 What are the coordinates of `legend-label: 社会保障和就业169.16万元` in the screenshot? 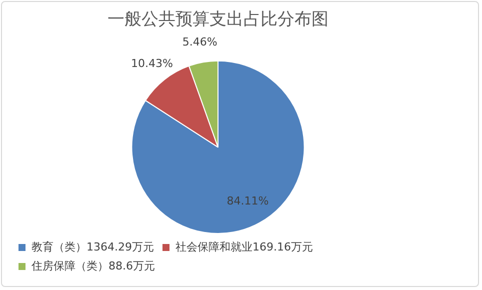 It's located at (244, 247).